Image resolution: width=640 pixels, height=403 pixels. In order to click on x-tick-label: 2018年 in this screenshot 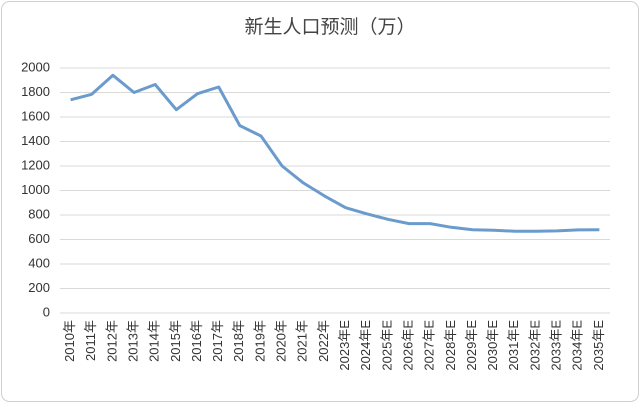, I will do `click(238, 341)`.